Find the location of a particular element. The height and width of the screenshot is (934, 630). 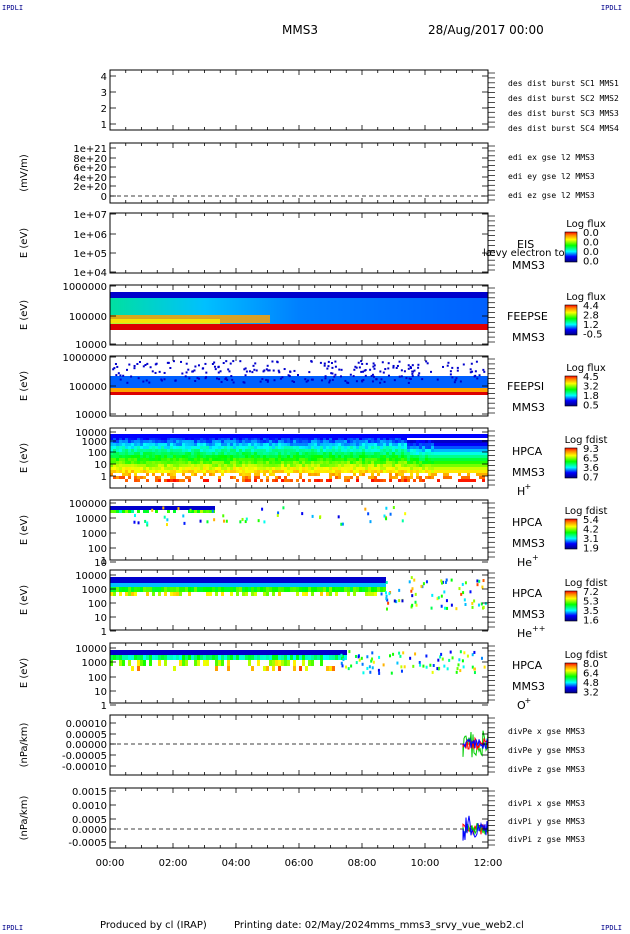

colorbar is located at coordinates (571, 463).